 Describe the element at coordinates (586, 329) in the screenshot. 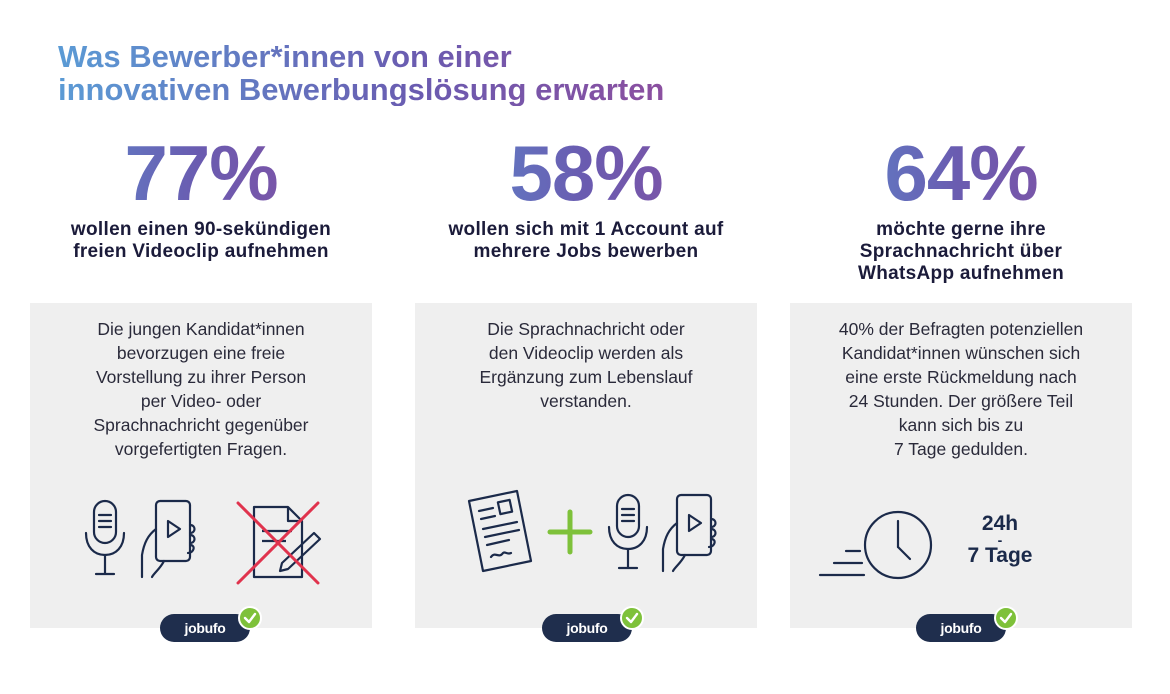

I see `card-text-line: Die Sprachnachricht oder` at that location.